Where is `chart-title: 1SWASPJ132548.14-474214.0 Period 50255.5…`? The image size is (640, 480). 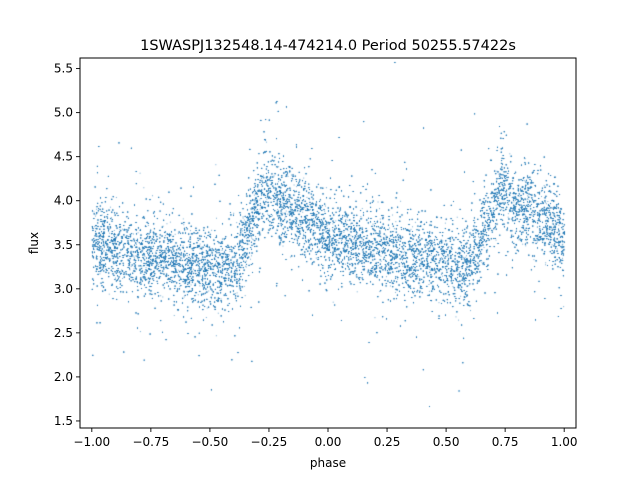
chart-title: 1SWASPJ132548.14-474214.0 Period 50255.5… is located at coordinates (328, 46).